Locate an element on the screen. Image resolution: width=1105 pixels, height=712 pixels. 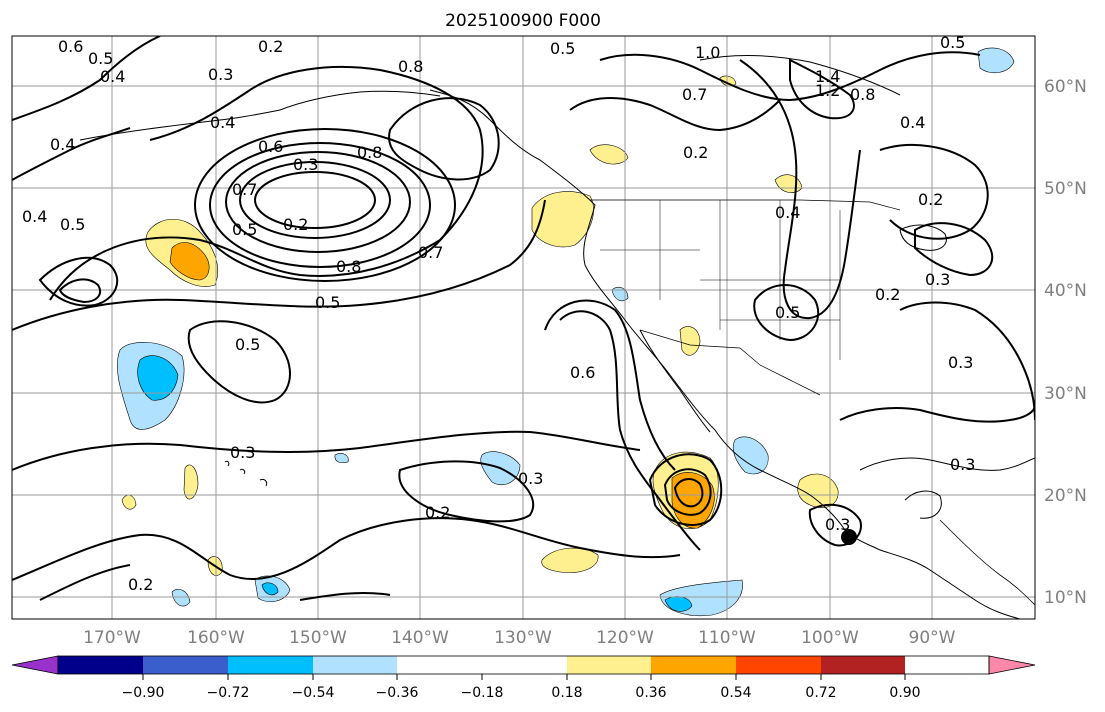
central-america-coast is located at coordinates (987, 562).